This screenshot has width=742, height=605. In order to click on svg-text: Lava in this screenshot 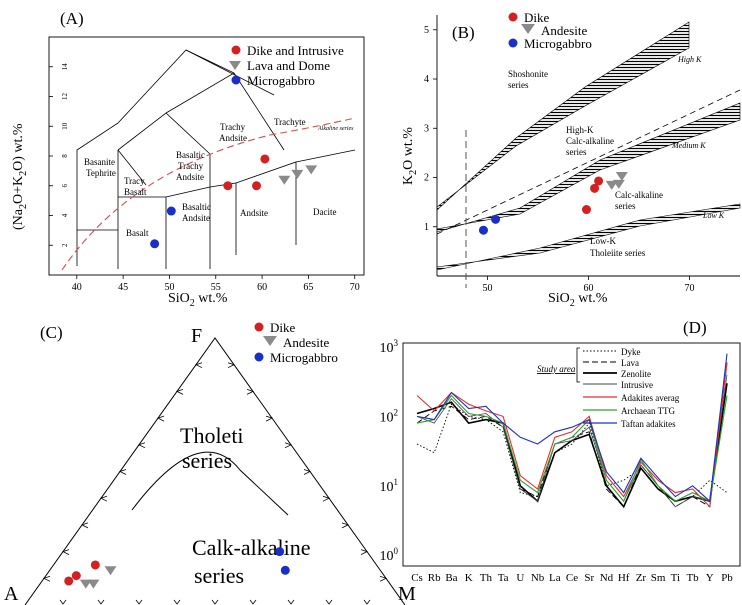, I will do `click(630, 363)`.